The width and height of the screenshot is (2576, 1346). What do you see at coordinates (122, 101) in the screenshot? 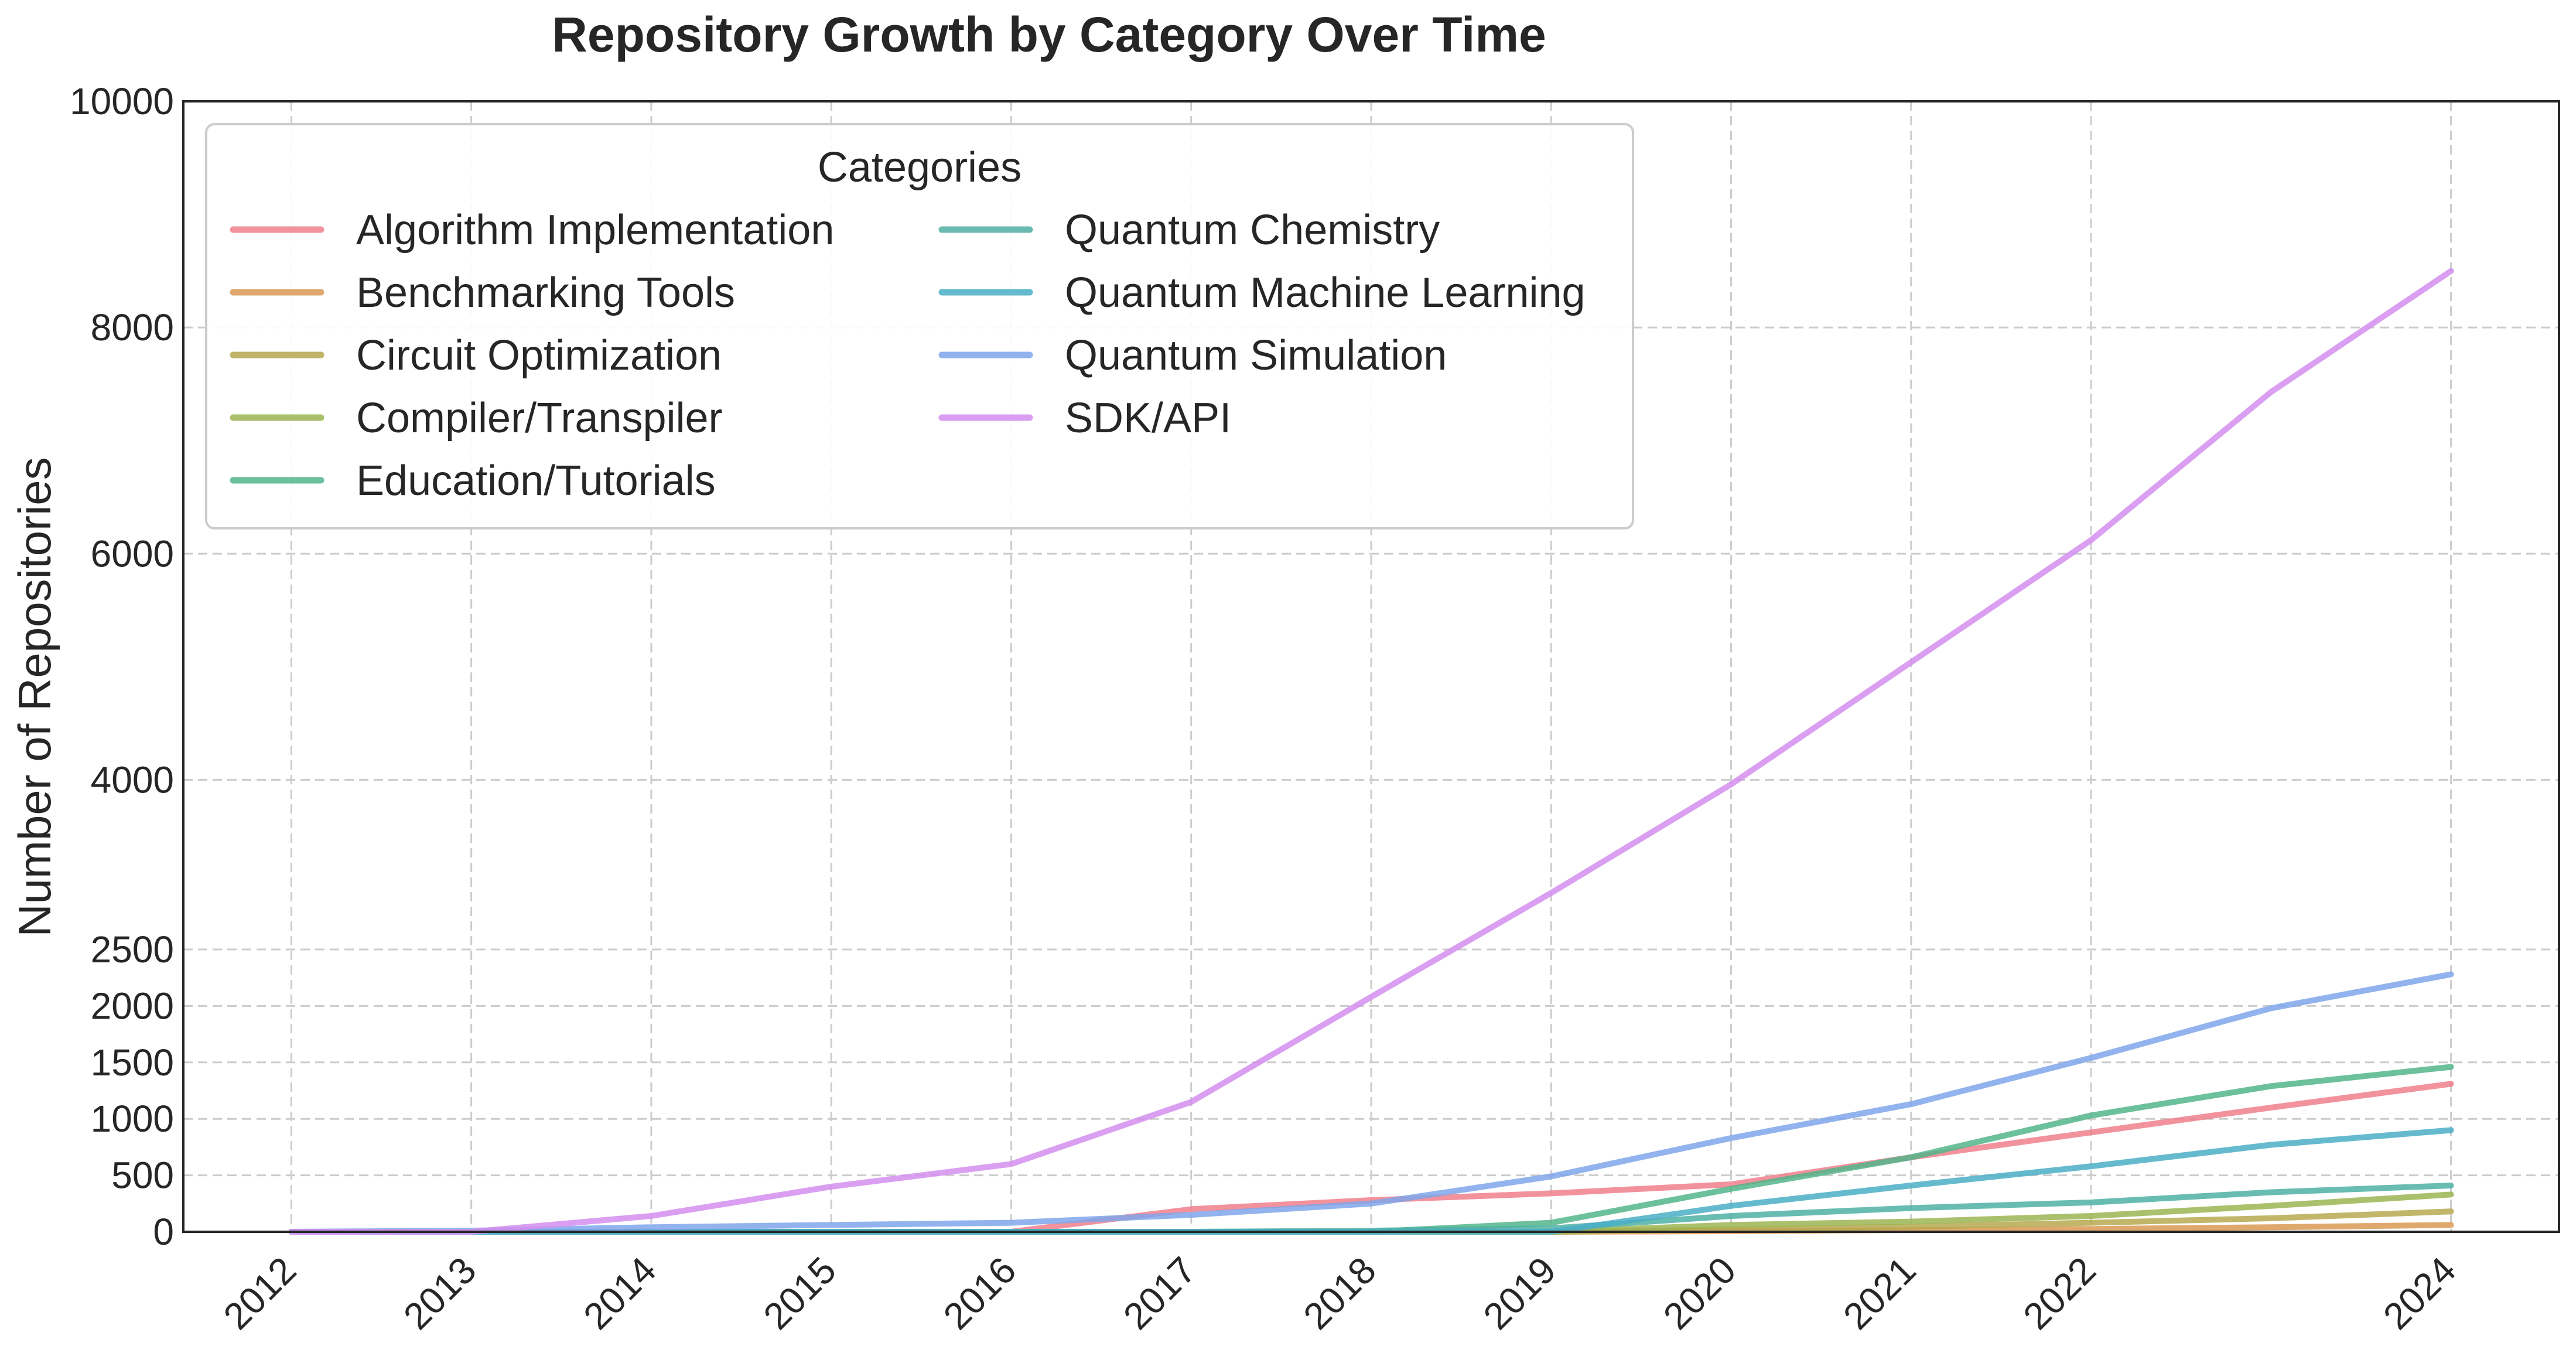
I see `y-tick-label: 10000` at bounding box center [122, 101].